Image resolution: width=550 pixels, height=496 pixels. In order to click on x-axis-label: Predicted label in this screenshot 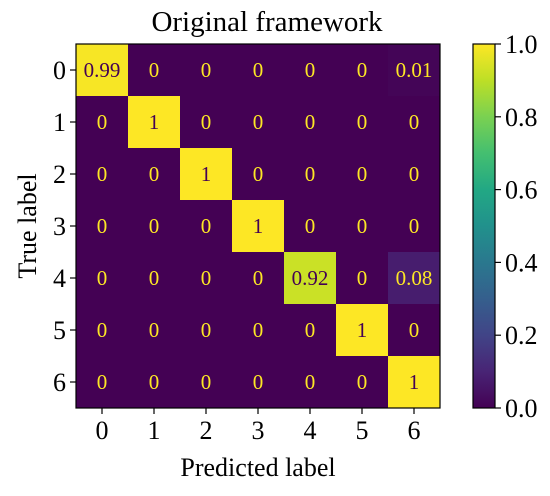, I will do `click(257, 467)`.